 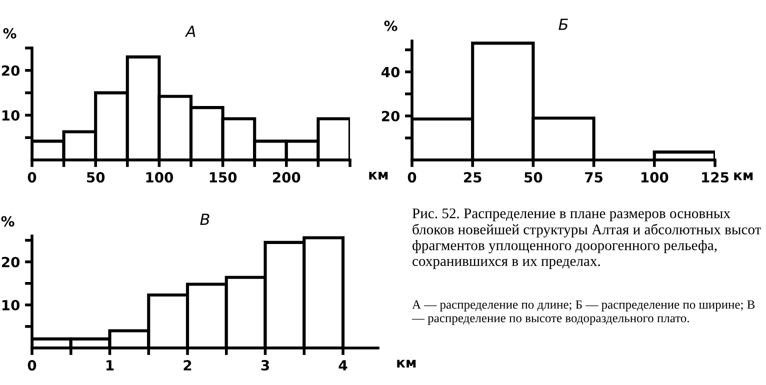 I want to click on x-tick-label: 4, so click(x=343, y=365).